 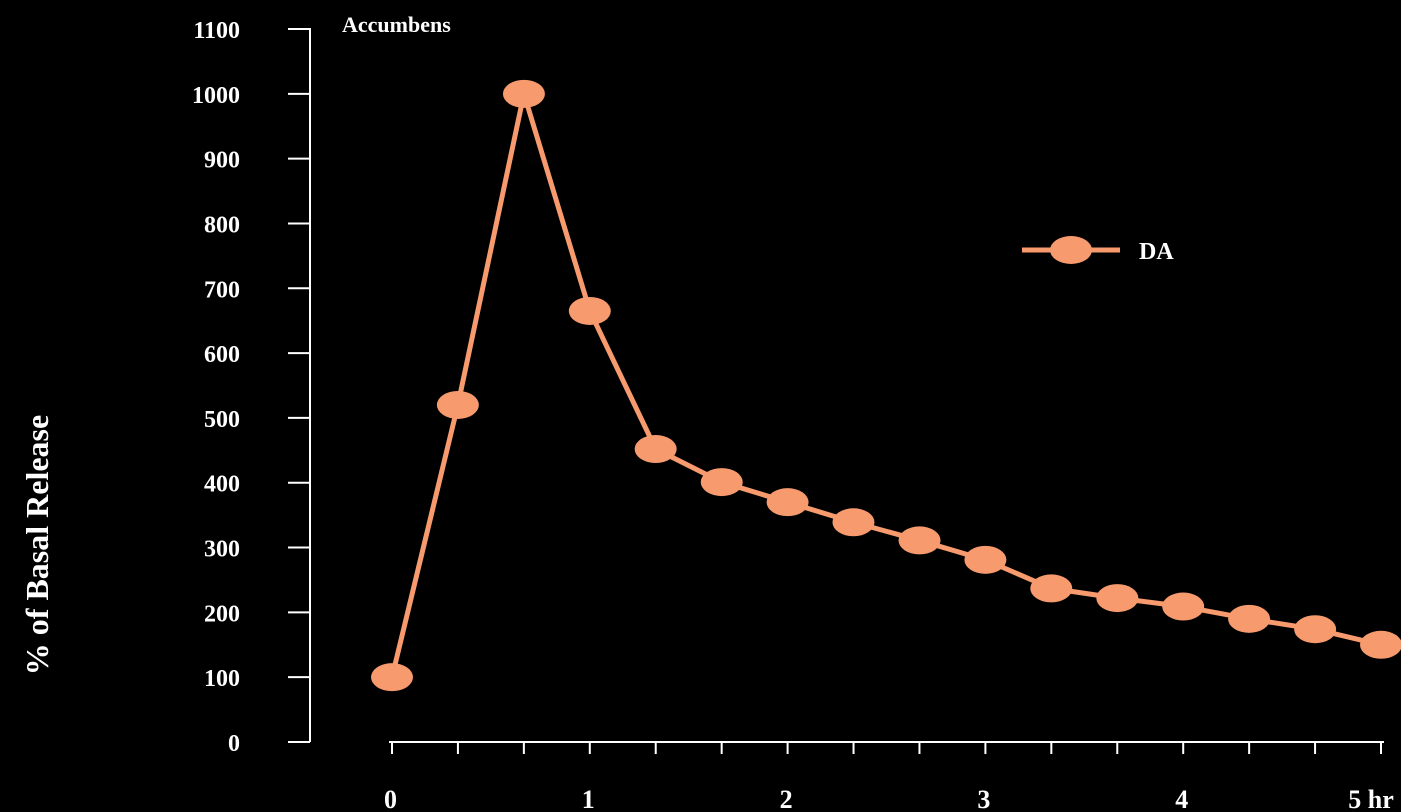 I want to click on y-tick-label: 1100, so click(x=216, y=31).